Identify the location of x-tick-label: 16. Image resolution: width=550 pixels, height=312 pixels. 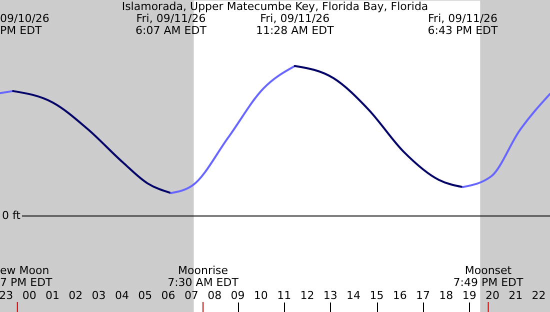
(399, 295).